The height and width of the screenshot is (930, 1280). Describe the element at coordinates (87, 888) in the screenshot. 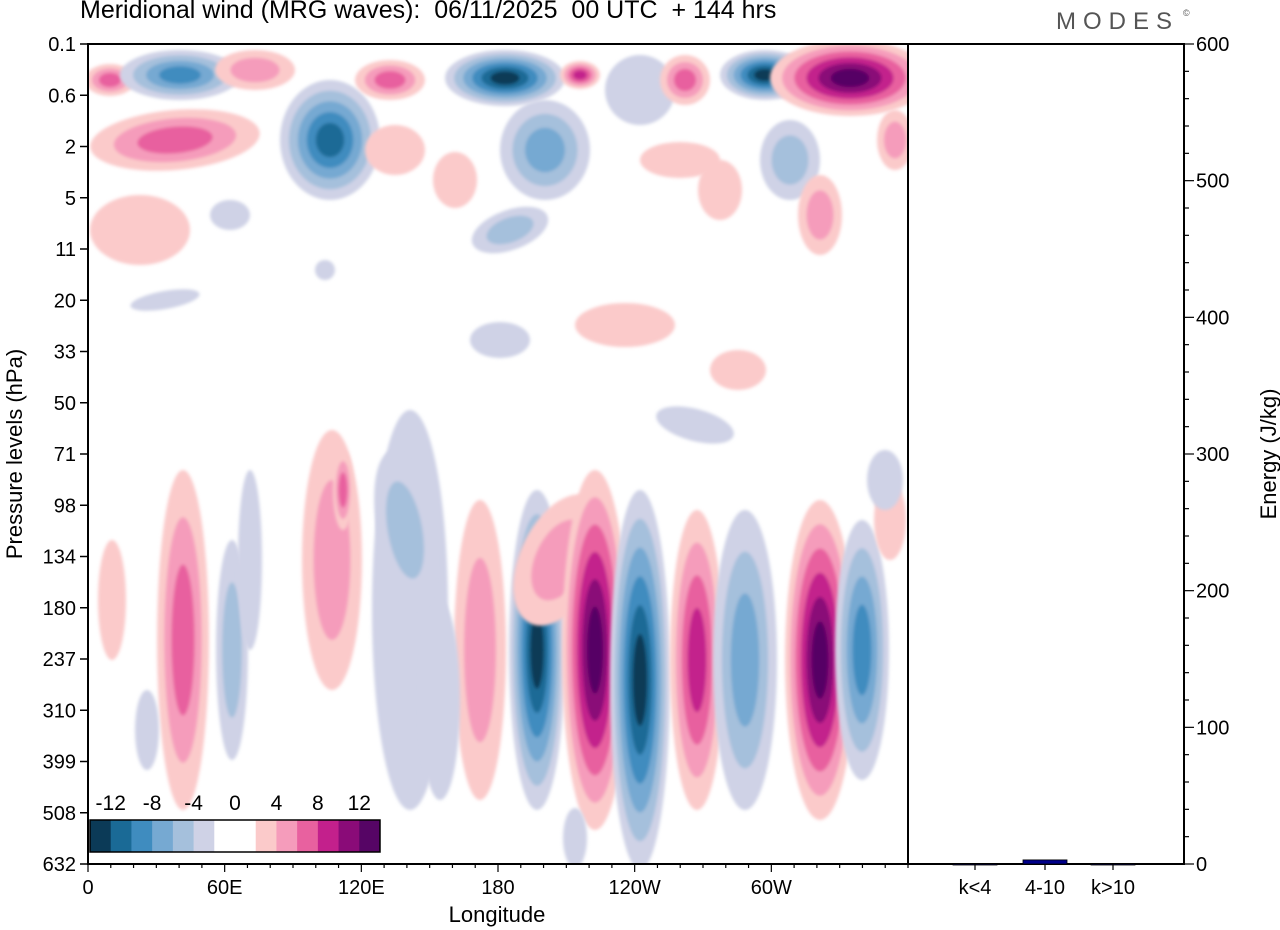

I see `longitude-tick-label: 0` at that location.